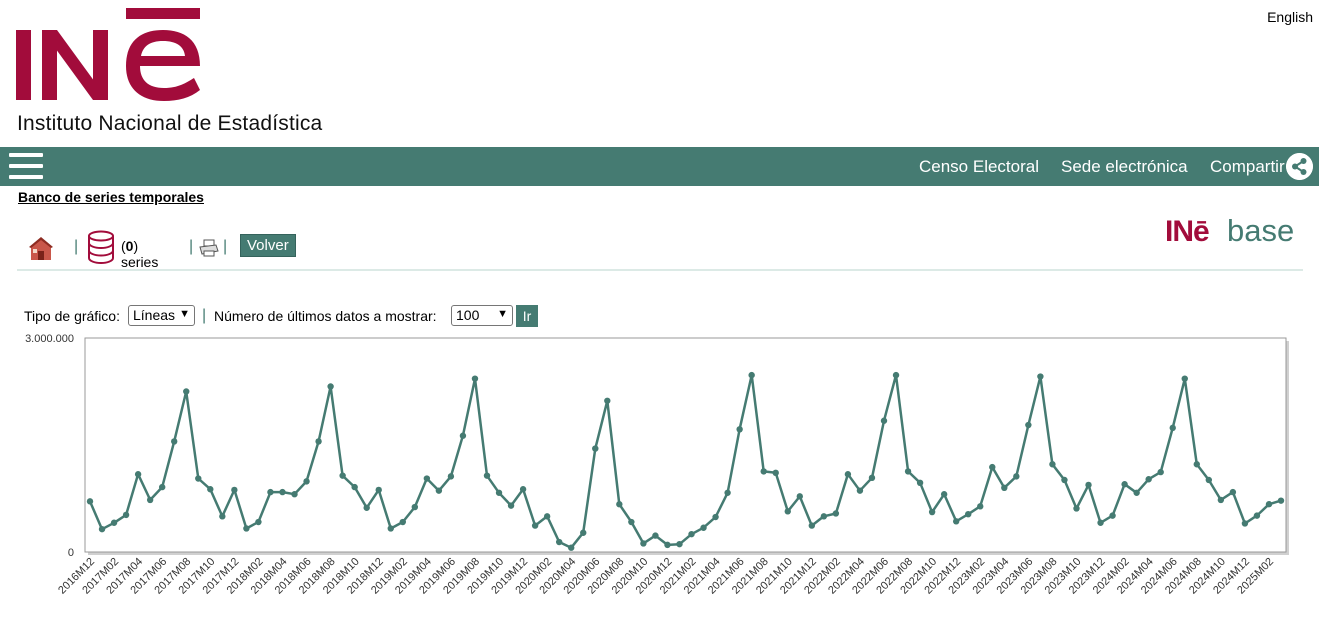 The height and width of the screenshot is (624, 1319). I want to click on last-data-value: 100, so click(468, 315).